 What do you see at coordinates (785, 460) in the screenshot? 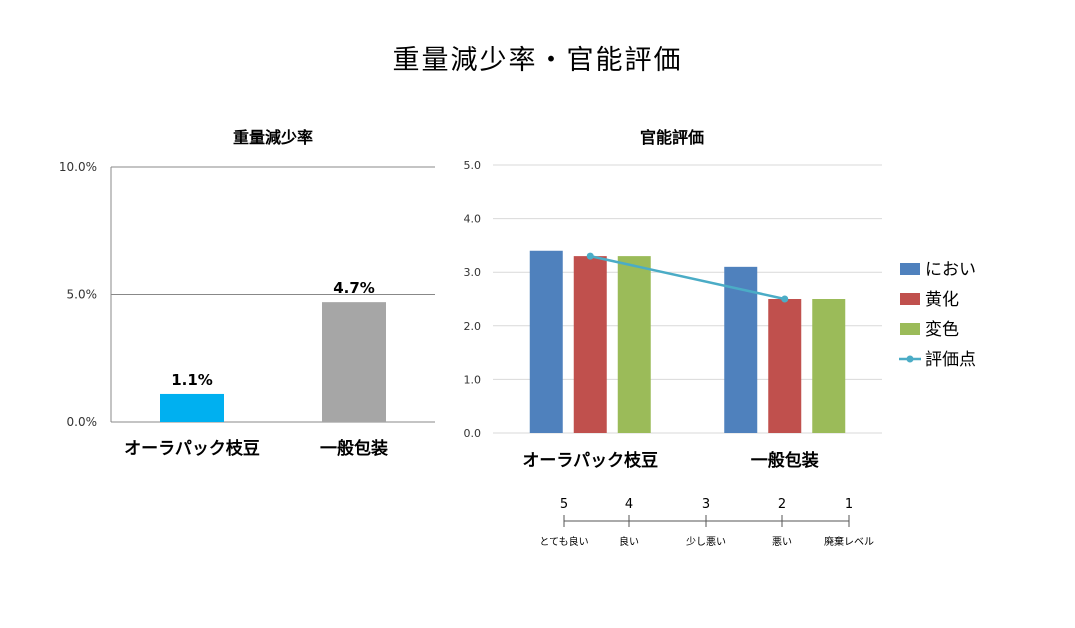
I see `chart2-category-label: 一般包装` at bounding box center [785, 460].